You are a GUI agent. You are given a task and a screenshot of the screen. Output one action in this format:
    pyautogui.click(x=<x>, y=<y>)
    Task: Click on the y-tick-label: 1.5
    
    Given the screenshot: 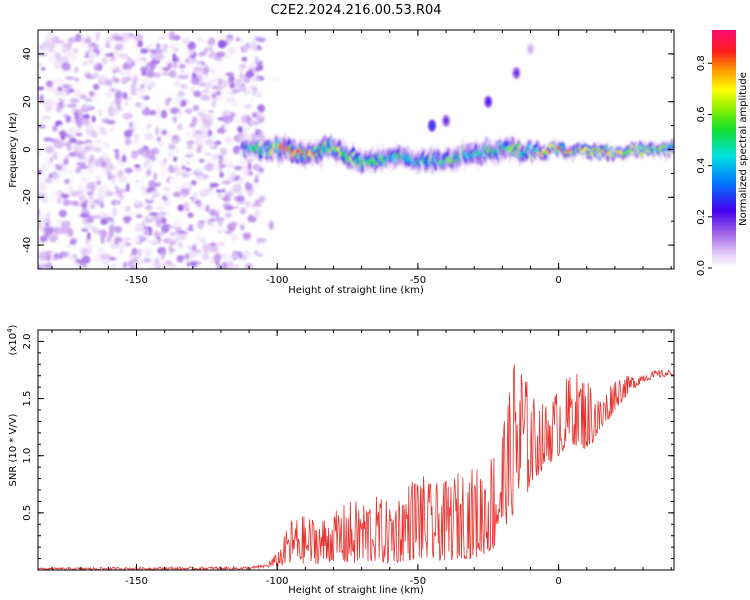 What is the action you would take?
    pyautogui.click(x=27, y=399)
    